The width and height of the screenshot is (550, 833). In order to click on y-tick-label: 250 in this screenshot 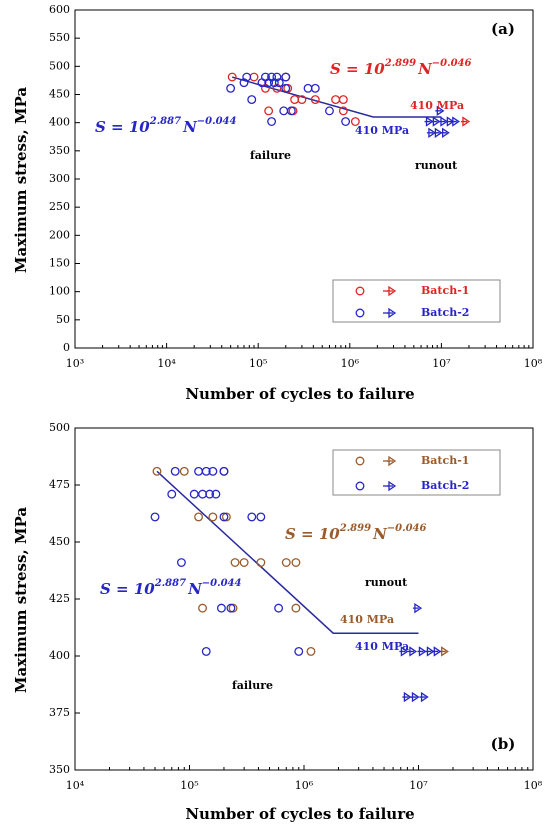, I will do `click(59, 206)`.